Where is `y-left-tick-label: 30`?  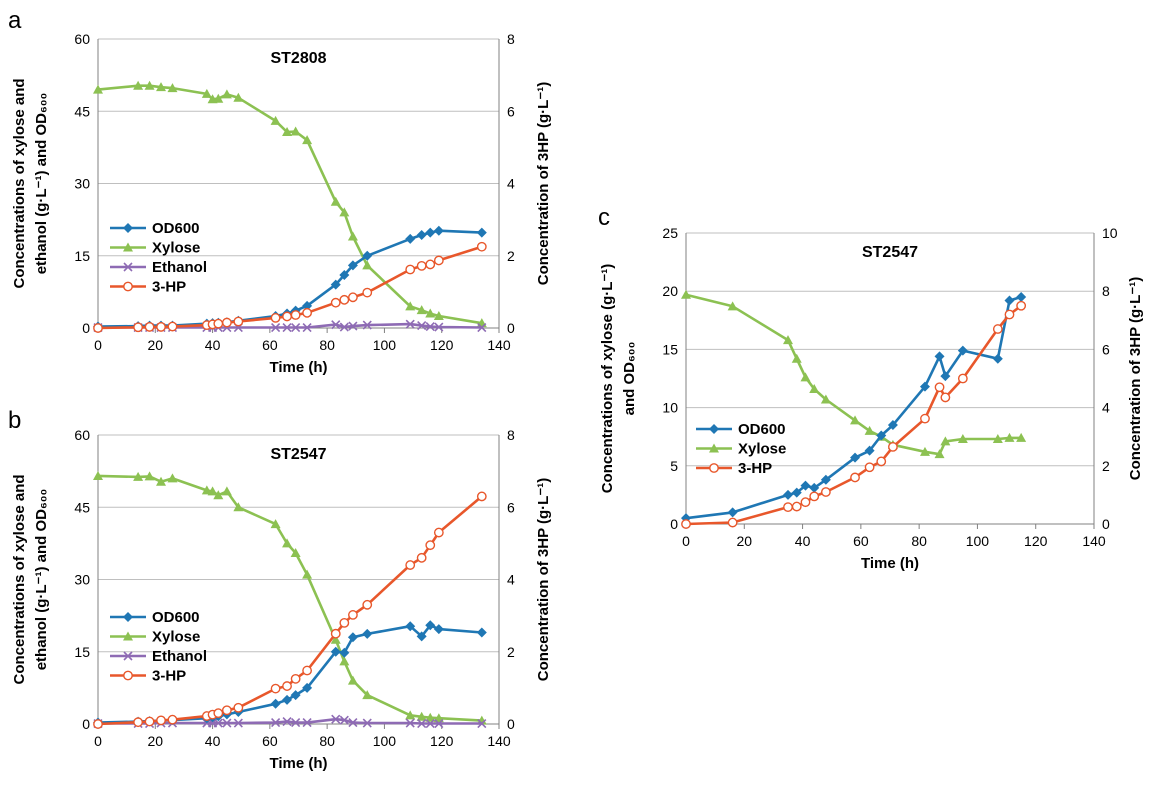
y-left-tick-label: 30 is located at coordinates (82, 580).